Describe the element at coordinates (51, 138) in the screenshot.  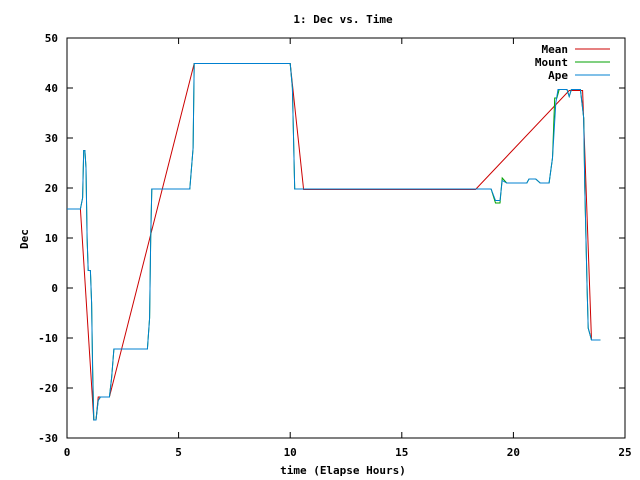
I see `y-tick-label: 30` at that location.